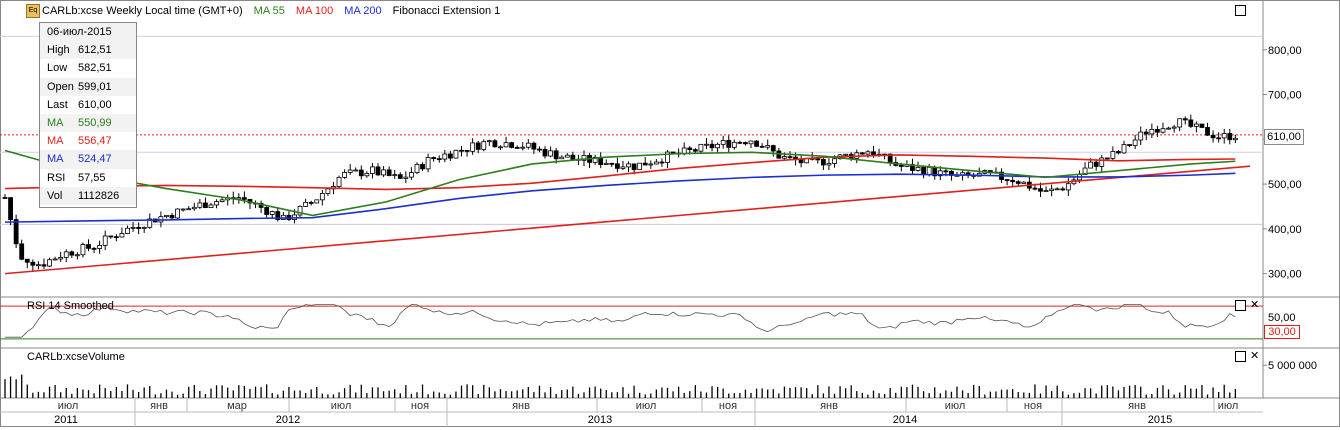 Image resolution: width=1340 pixels, height=430 pixels. What do you see at coordinates (88, 68) in the screenshot?
I see `tooltip-row: Low 582,51` at bounding box center [88, 68].